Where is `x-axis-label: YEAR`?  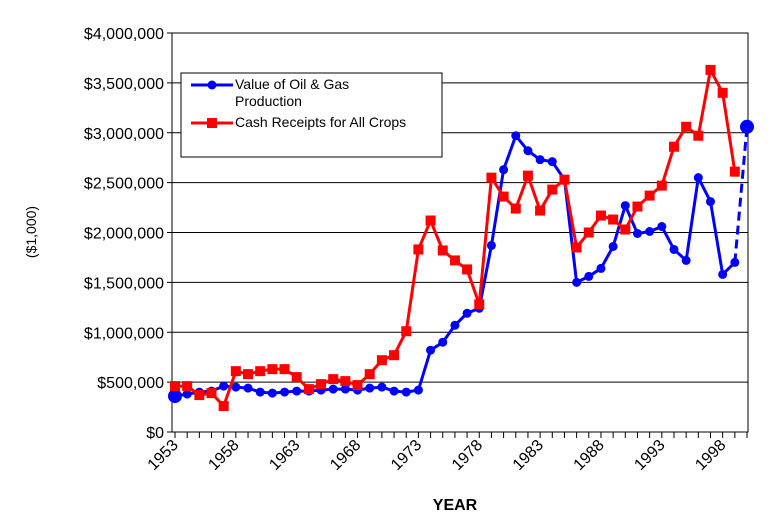 x-axis-label: YEAR is located at coordinates (455, 505).